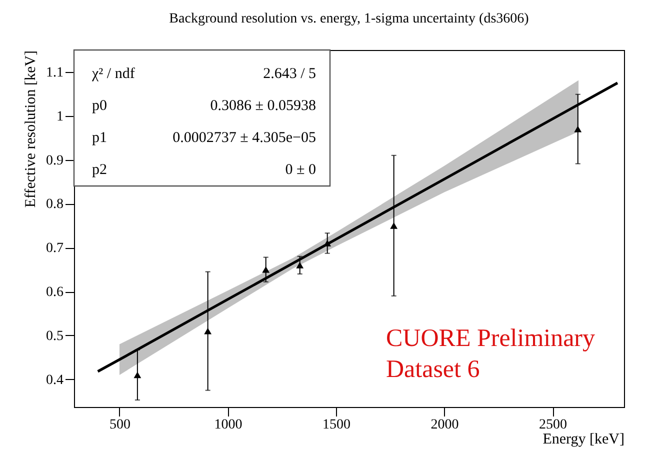 The height and width of the screenshot is (449, 656). What do you see at coordinates (119, 425) in the screenshot?
I see `x-tick-label: 500` at bounding box center [119, 425].